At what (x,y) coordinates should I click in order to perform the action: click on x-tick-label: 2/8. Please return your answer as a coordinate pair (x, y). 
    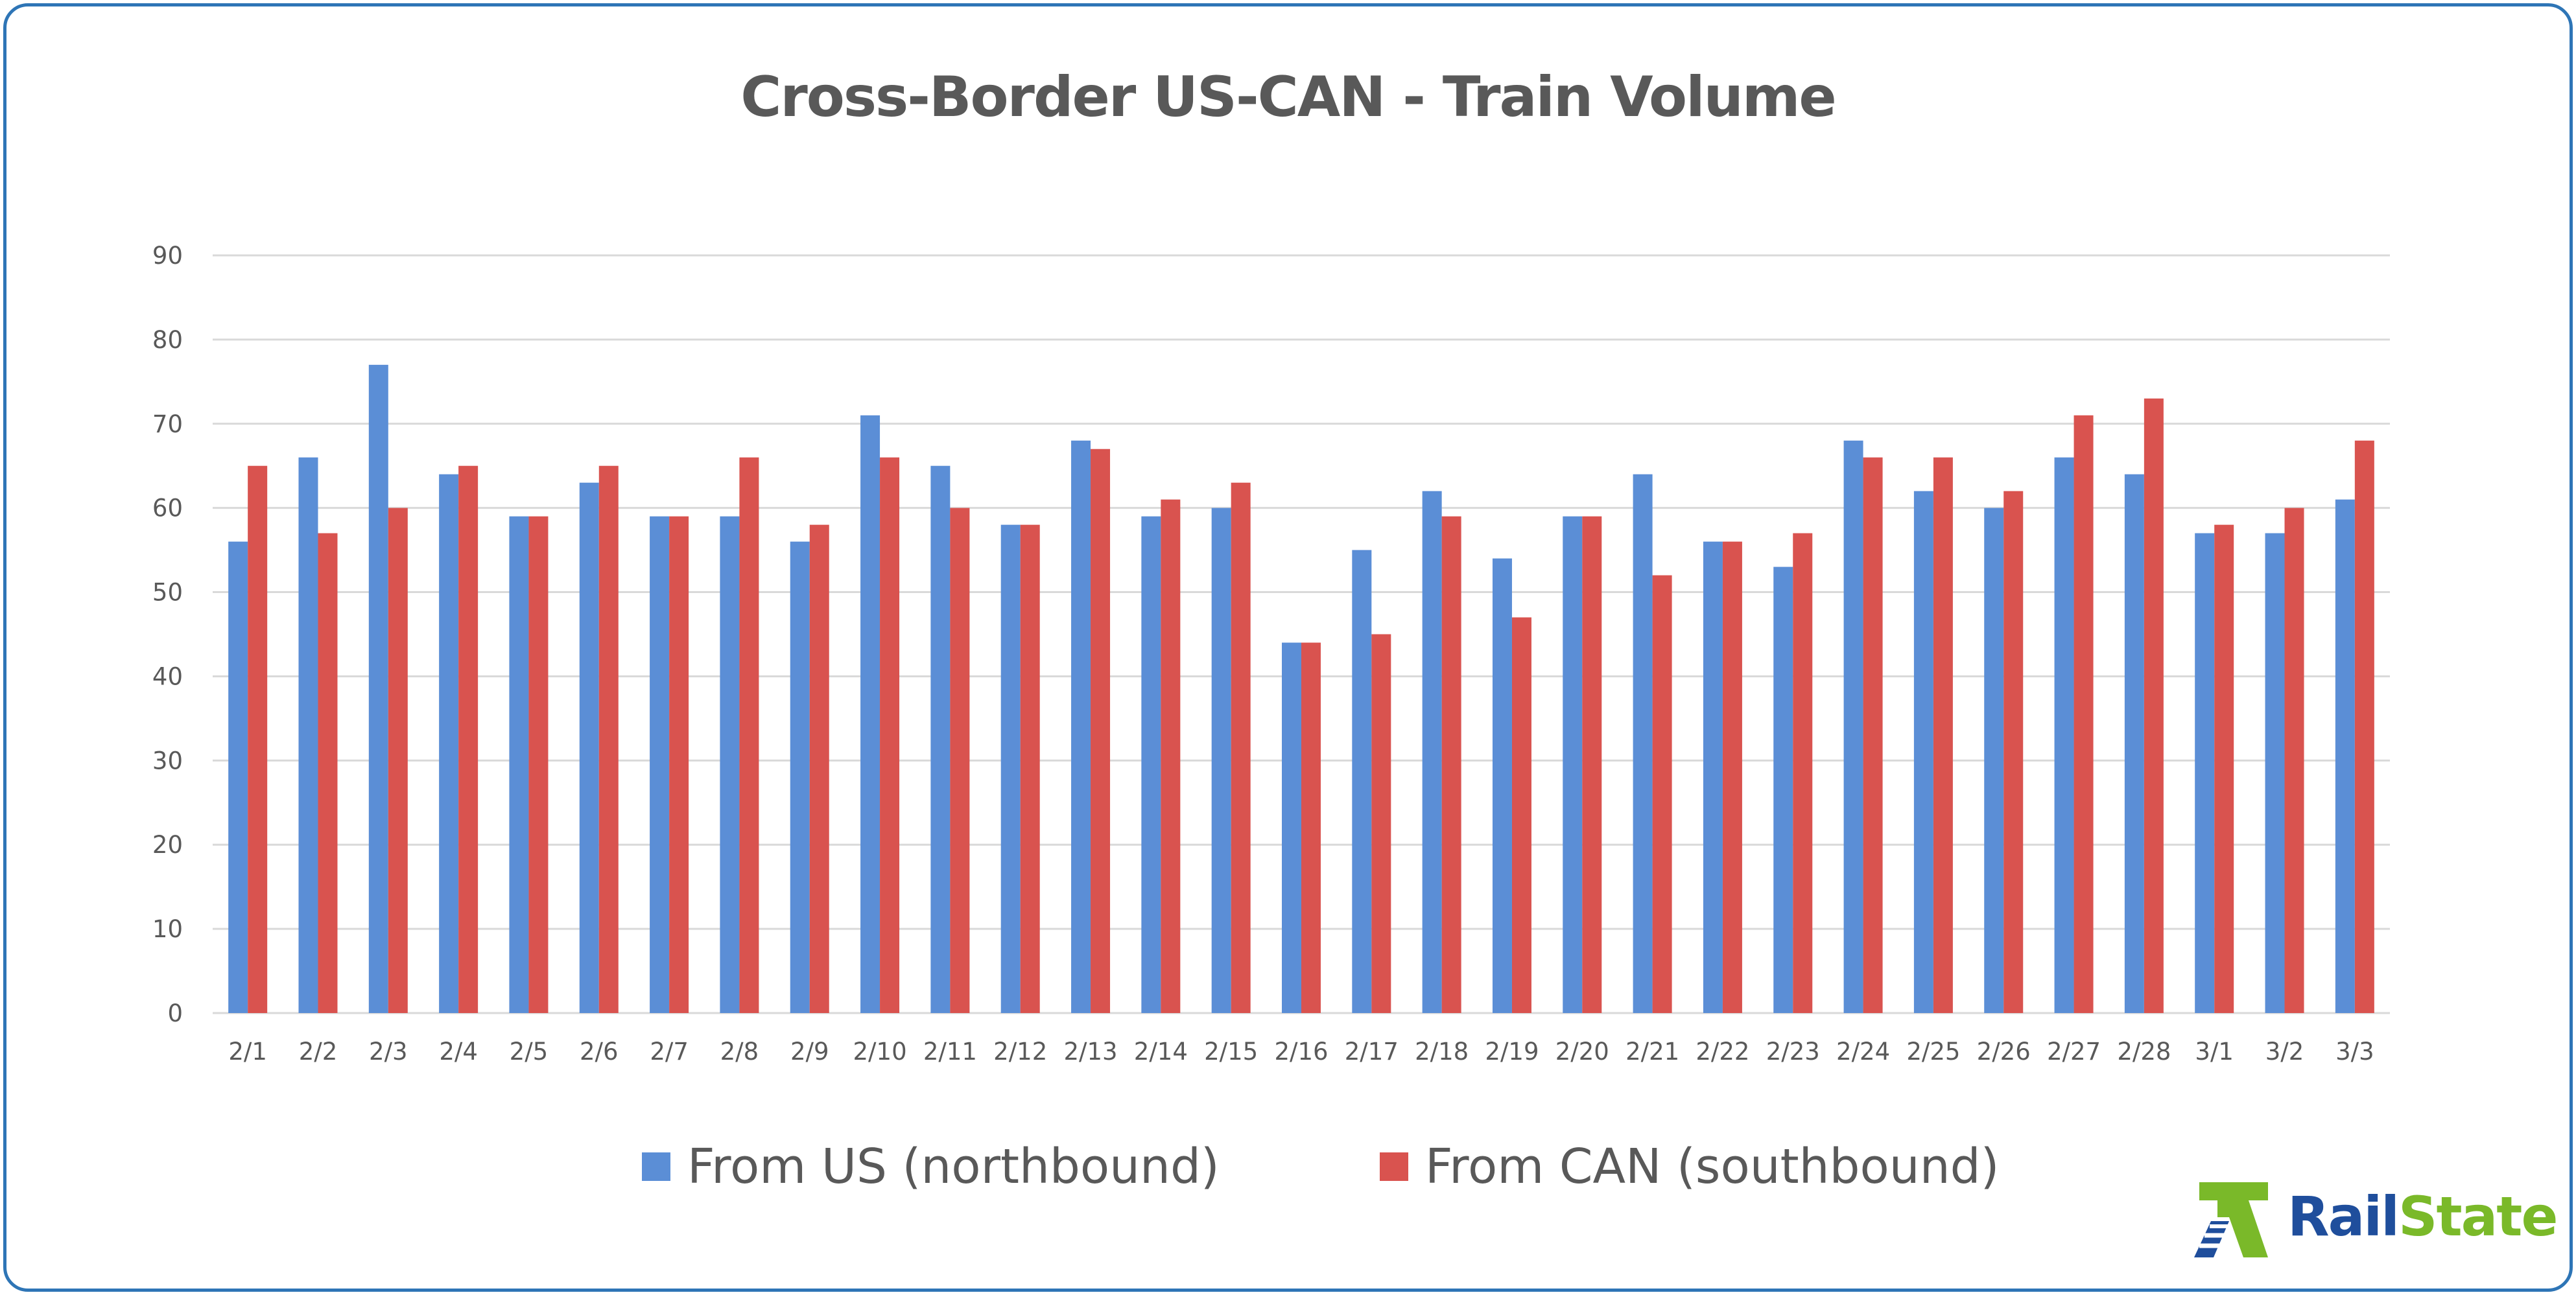
    Looking at the image, I should click on (739, 1052).